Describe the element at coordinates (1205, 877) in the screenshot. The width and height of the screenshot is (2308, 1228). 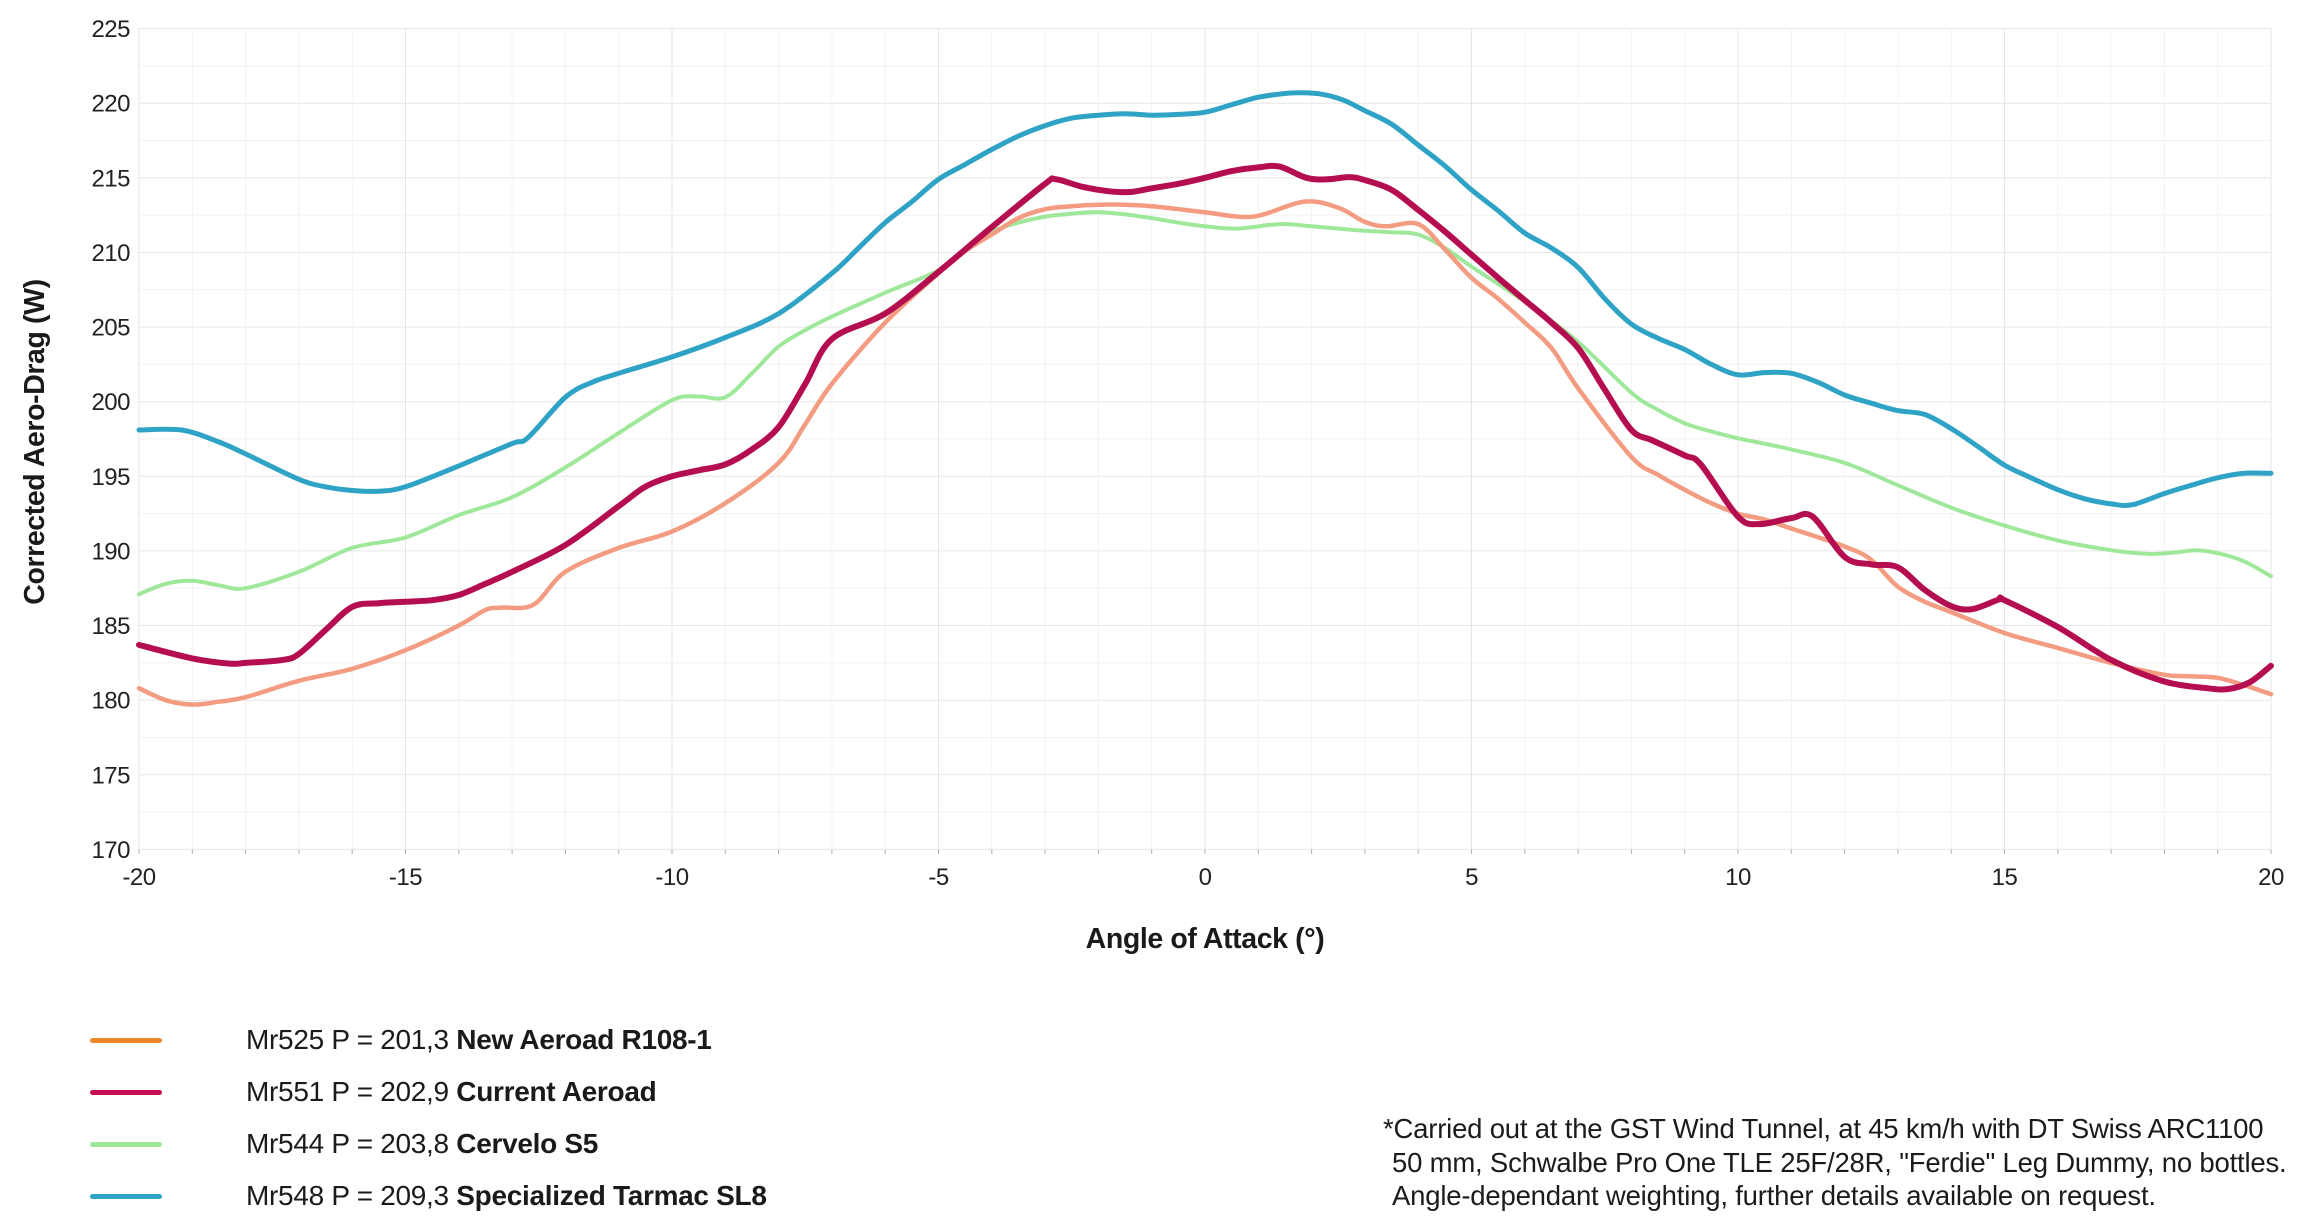
I see `svg-text: 0` at that location.